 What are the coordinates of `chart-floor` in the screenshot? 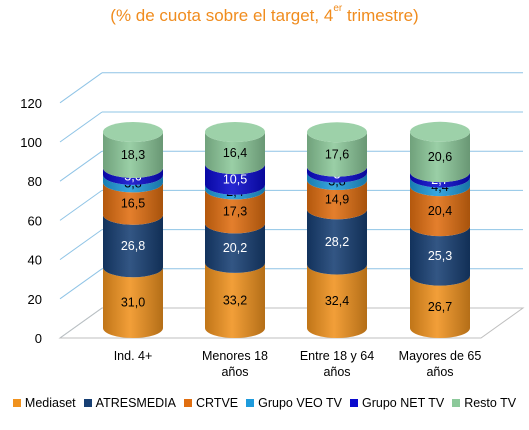 It's located at (291, 323).